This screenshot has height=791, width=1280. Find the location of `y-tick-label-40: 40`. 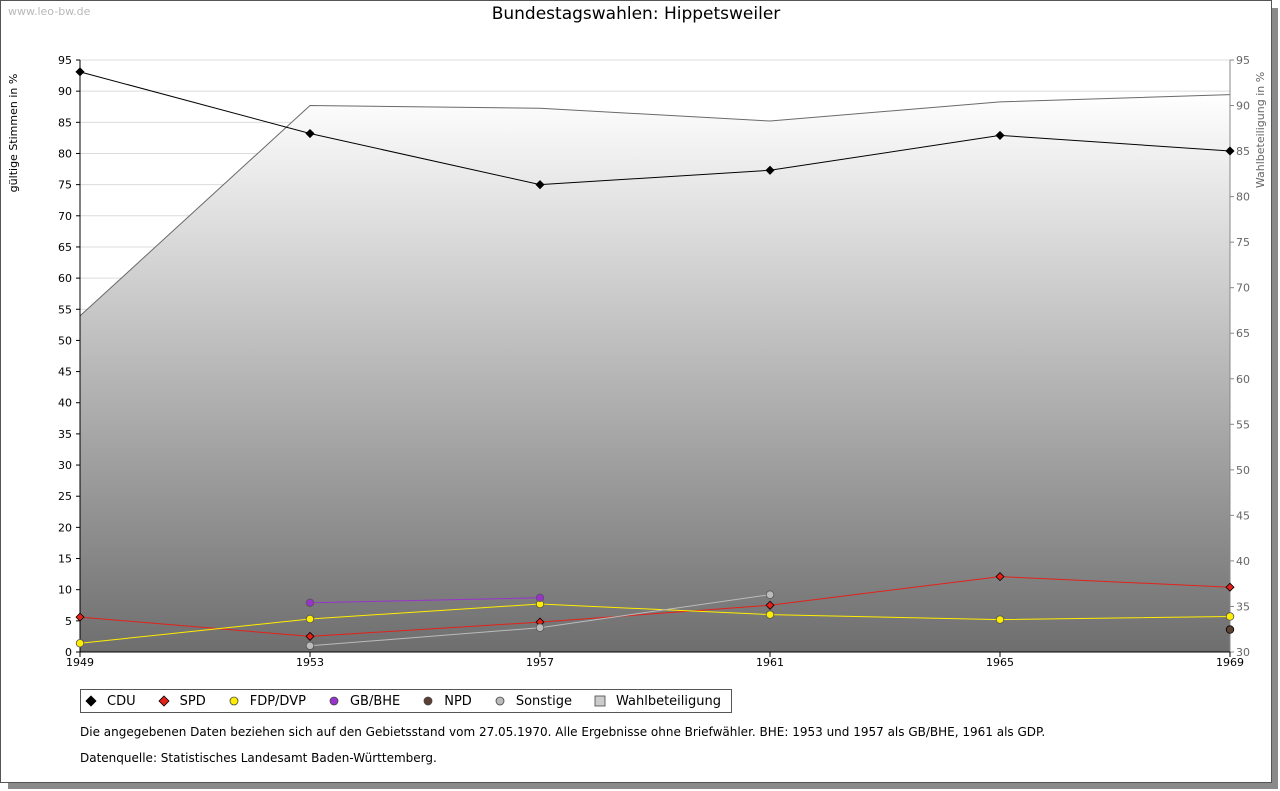

y-tick-label-40: 40 is located at coordinates (65, 403).